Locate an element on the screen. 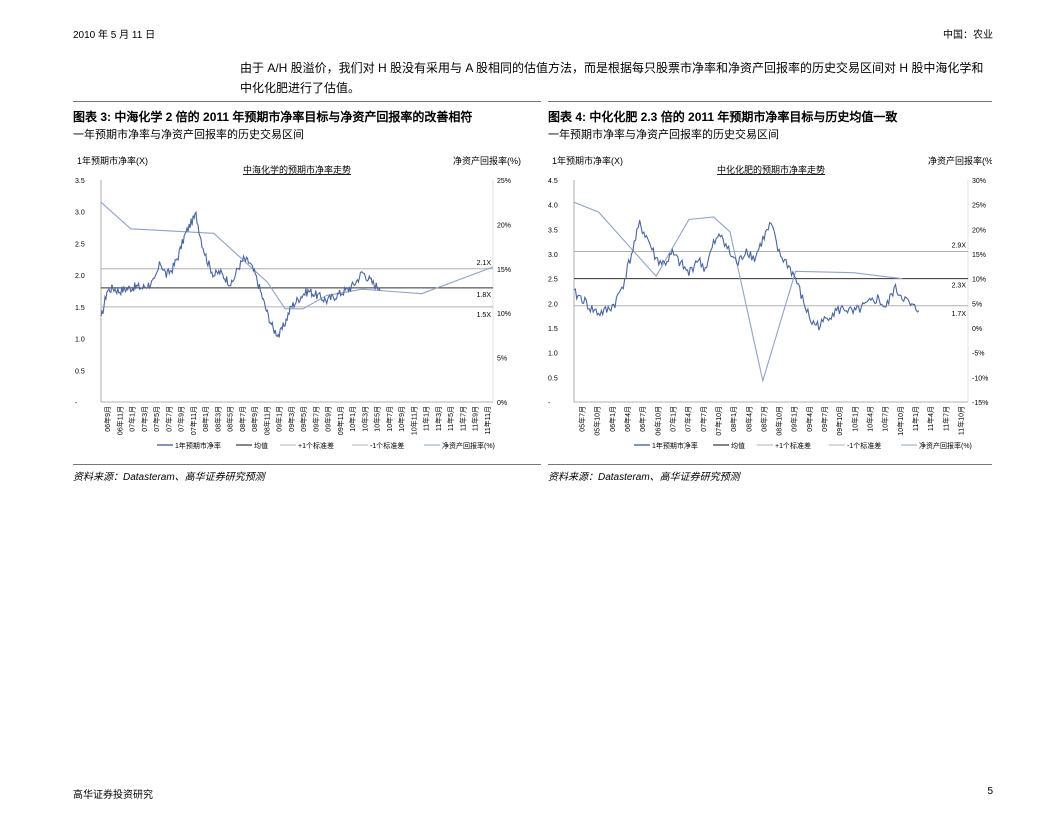 This screenshot has height=816, width=1056. figure-3-source: 资料来源：Datasteram、高华证券研究预测 is located at coordinates (169, 477).